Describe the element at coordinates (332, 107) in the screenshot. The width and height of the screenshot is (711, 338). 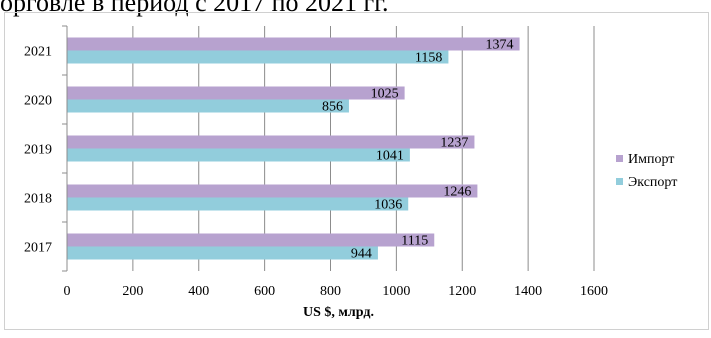
I see `data-label: 856` at that location.